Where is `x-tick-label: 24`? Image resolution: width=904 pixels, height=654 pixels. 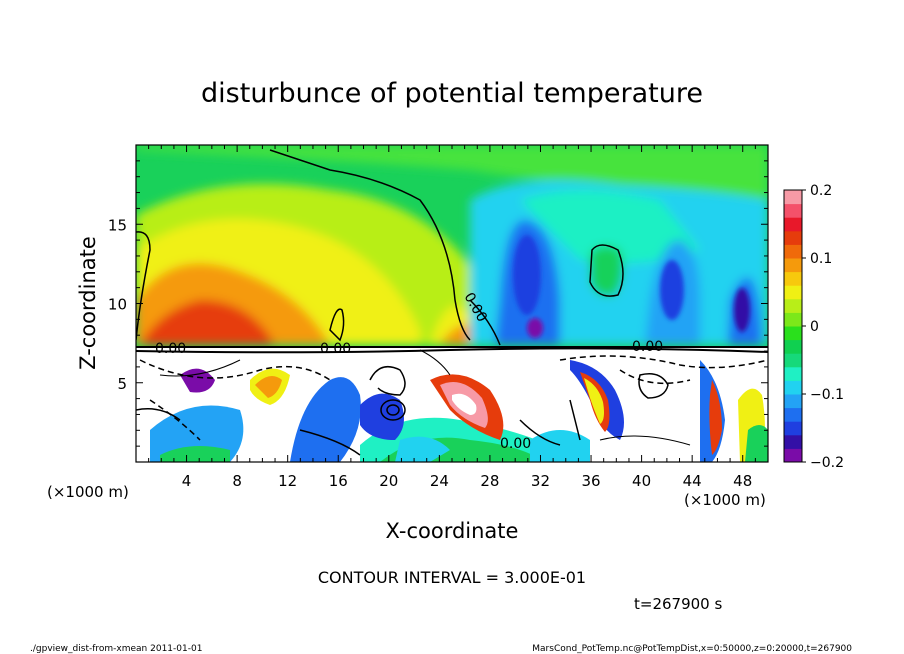
x-tick-label: 24 is located at coordinates (439, 481).